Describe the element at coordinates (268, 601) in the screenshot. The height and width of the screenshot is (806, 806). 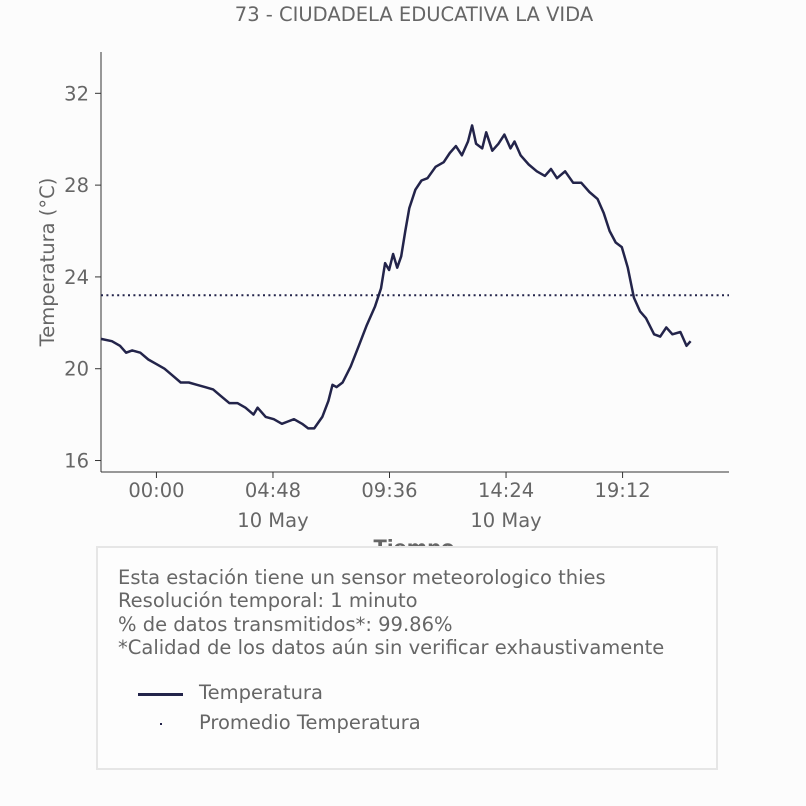
I see `info-resolution-line: Resolución temporal: 1 minuto` at that location.